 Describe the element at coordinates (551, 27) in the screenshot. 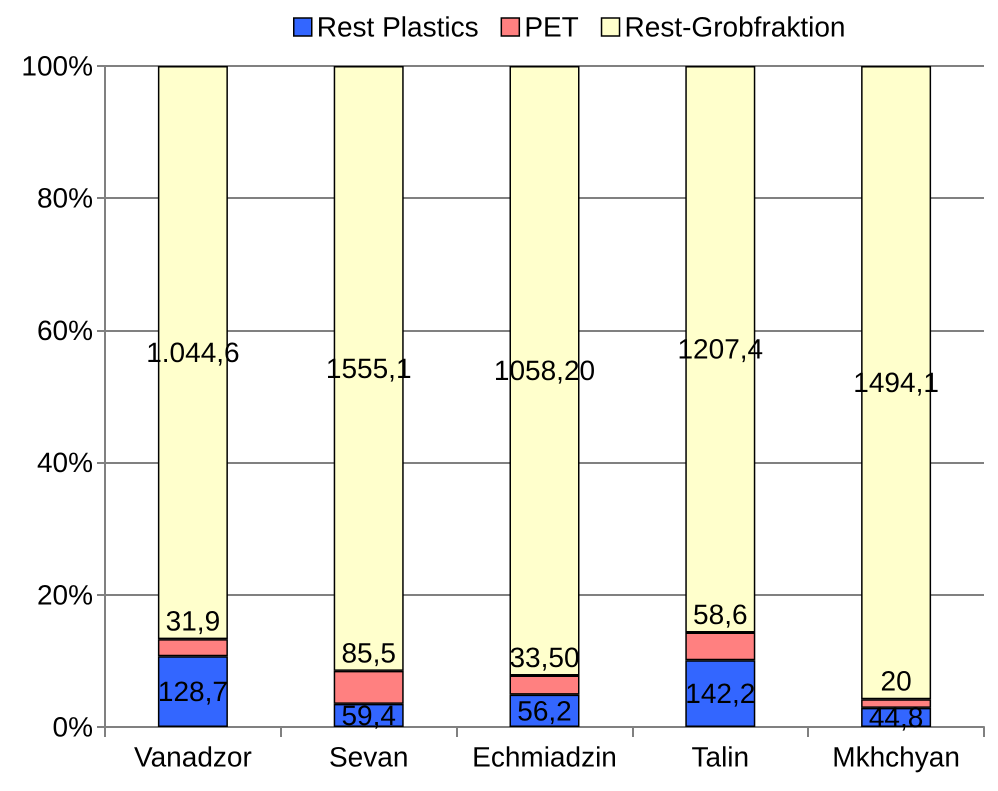

I see `legend-label: PET` at that location.